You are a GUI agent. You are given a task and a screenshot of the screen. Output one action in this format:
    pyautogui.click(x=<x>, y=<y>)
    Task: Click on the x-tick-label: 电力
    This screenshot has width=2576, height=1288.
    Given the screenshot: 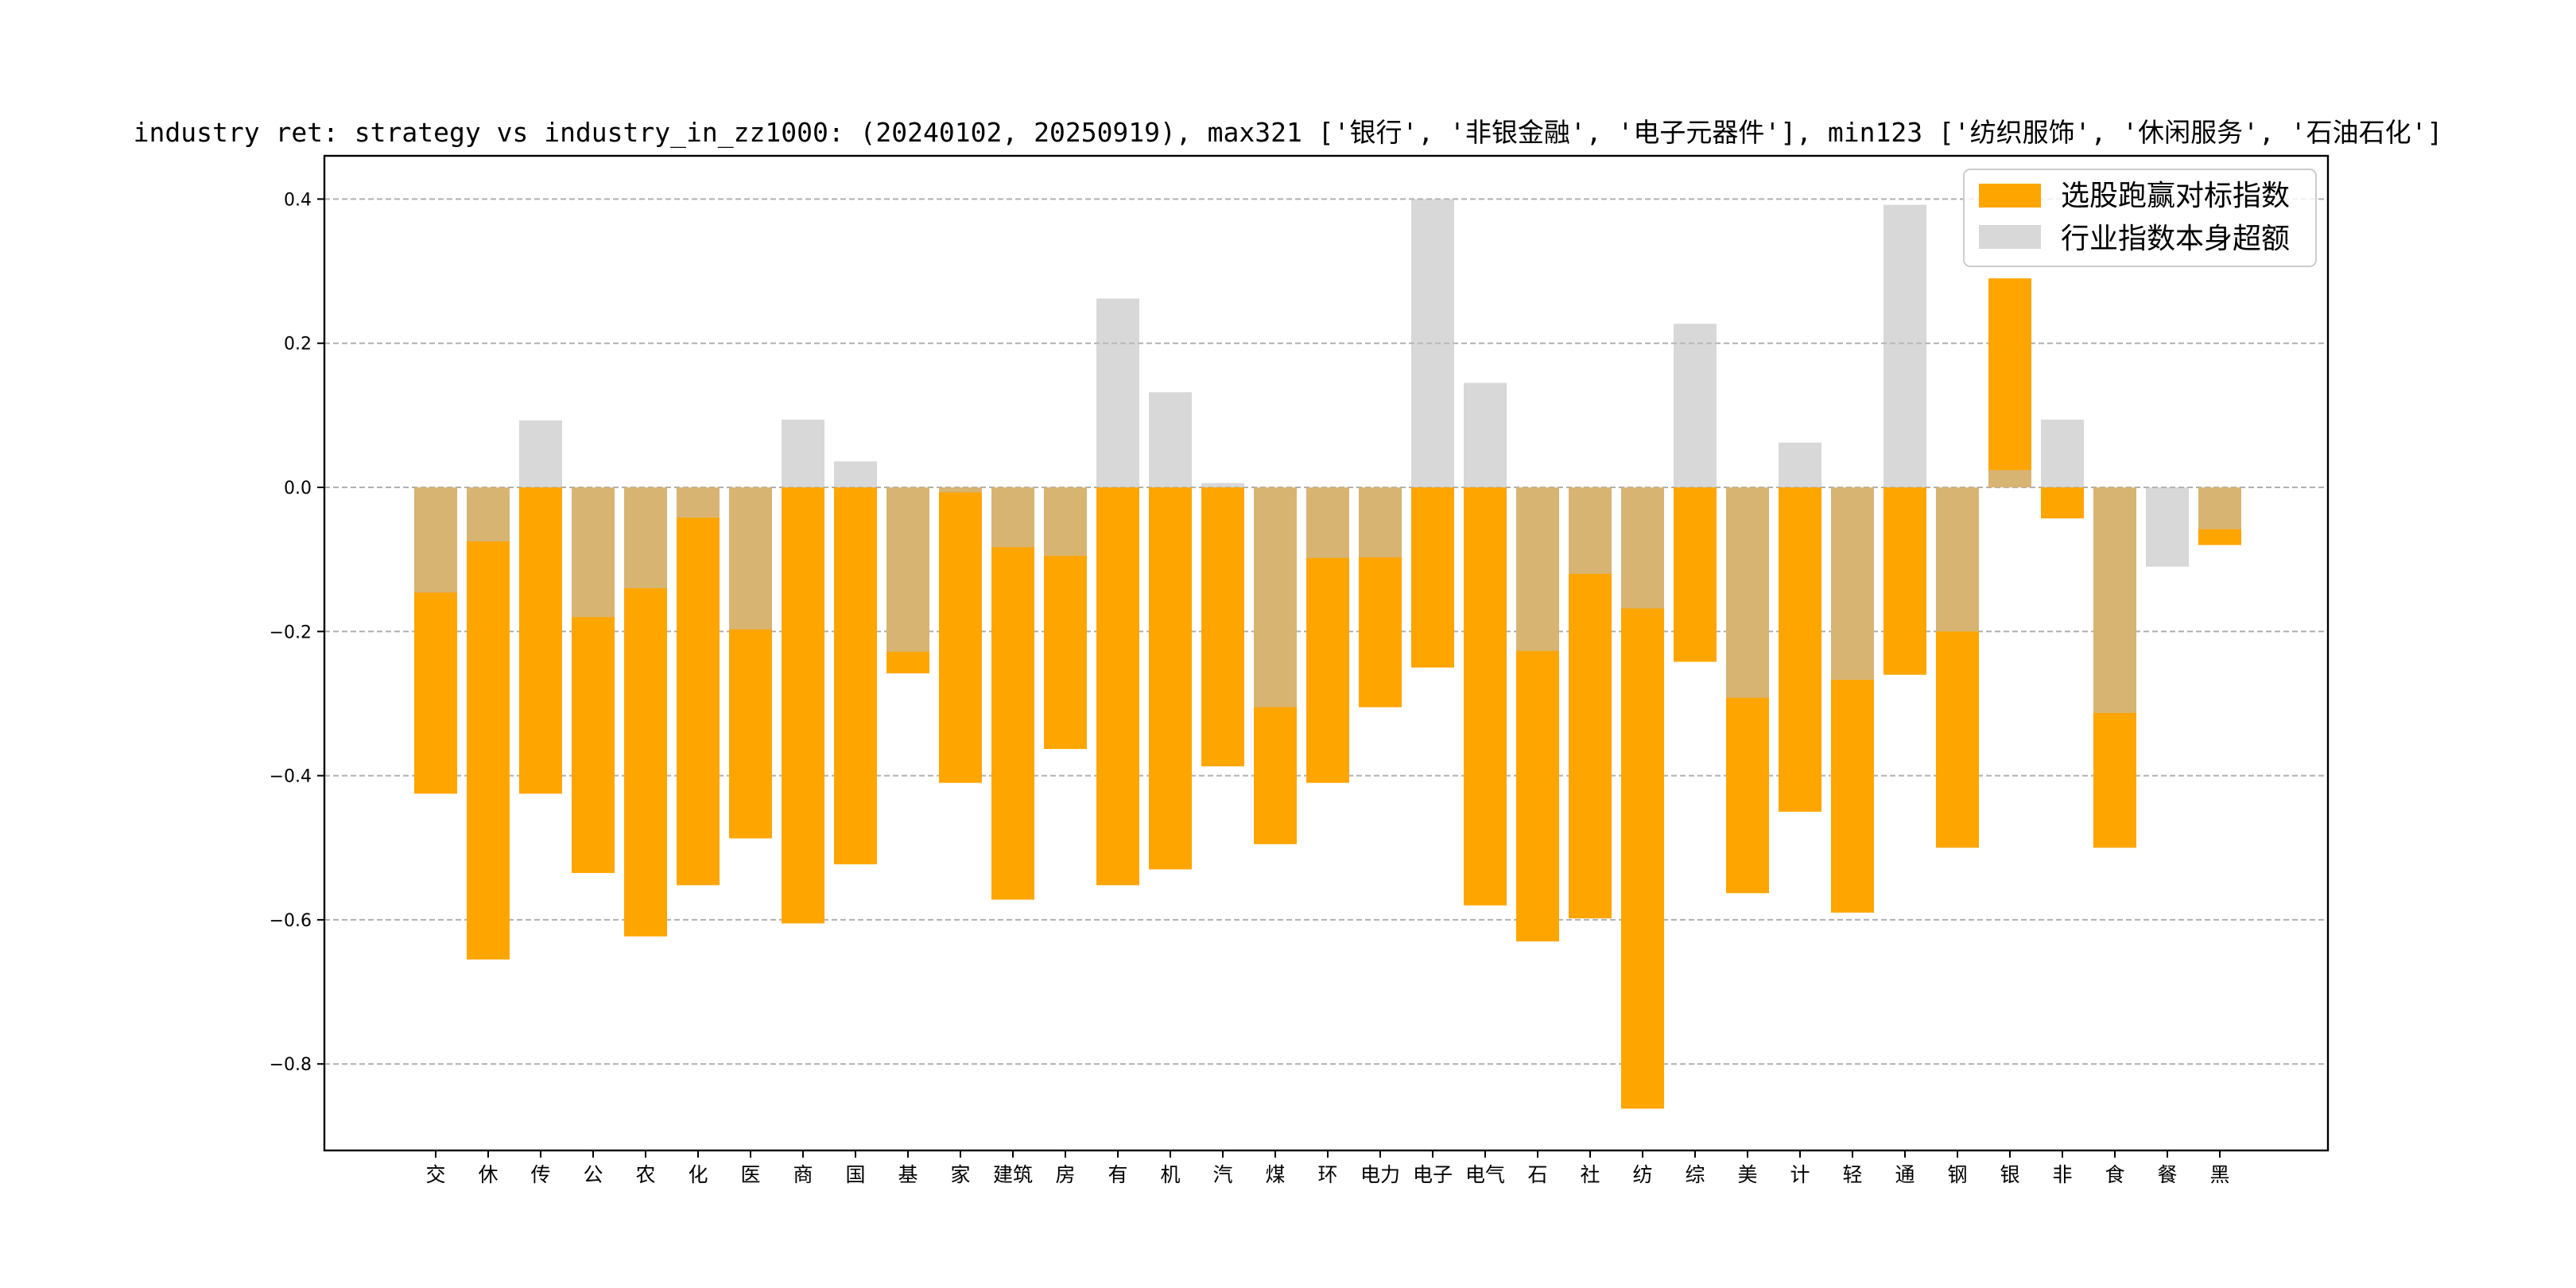 What is the action you would take?
    pyautogui.click(x=1380, y=1174)
    